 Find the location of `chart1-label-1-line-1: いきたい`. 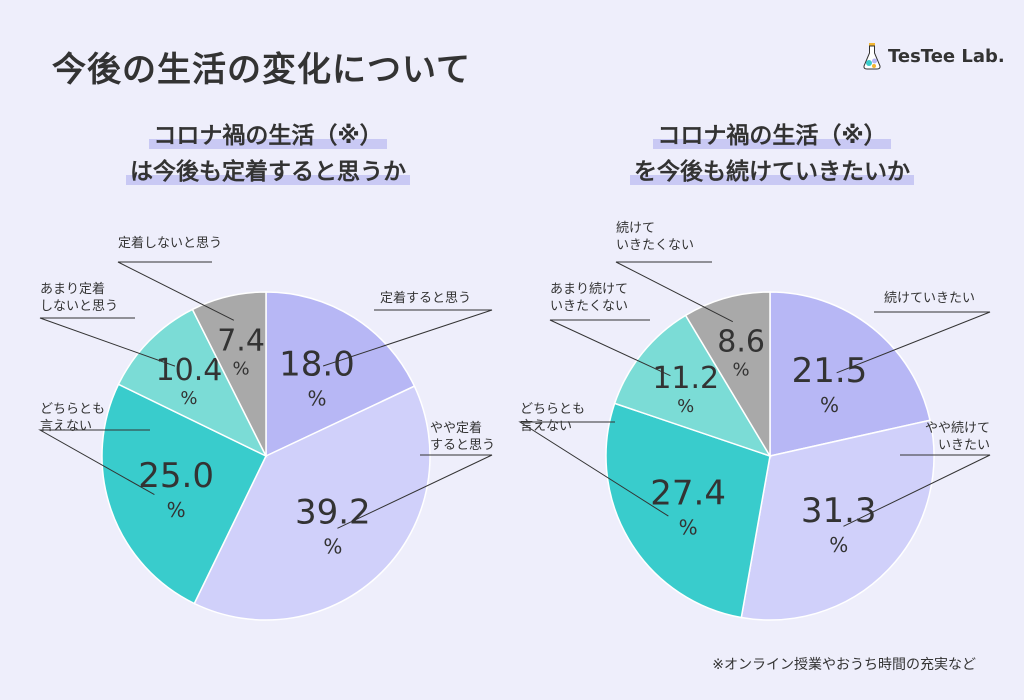

chart1-label-1-line-1: いきたい is located at coordinates (964, 445).